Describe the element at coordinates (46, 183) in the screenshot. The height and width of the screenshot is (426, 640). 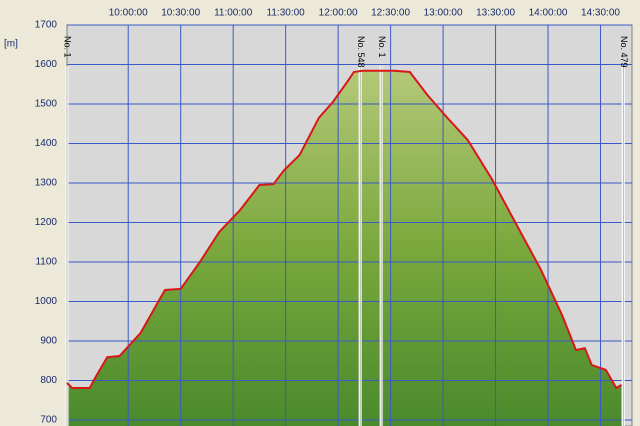
I see `y-tick-label: 1300` at that location.